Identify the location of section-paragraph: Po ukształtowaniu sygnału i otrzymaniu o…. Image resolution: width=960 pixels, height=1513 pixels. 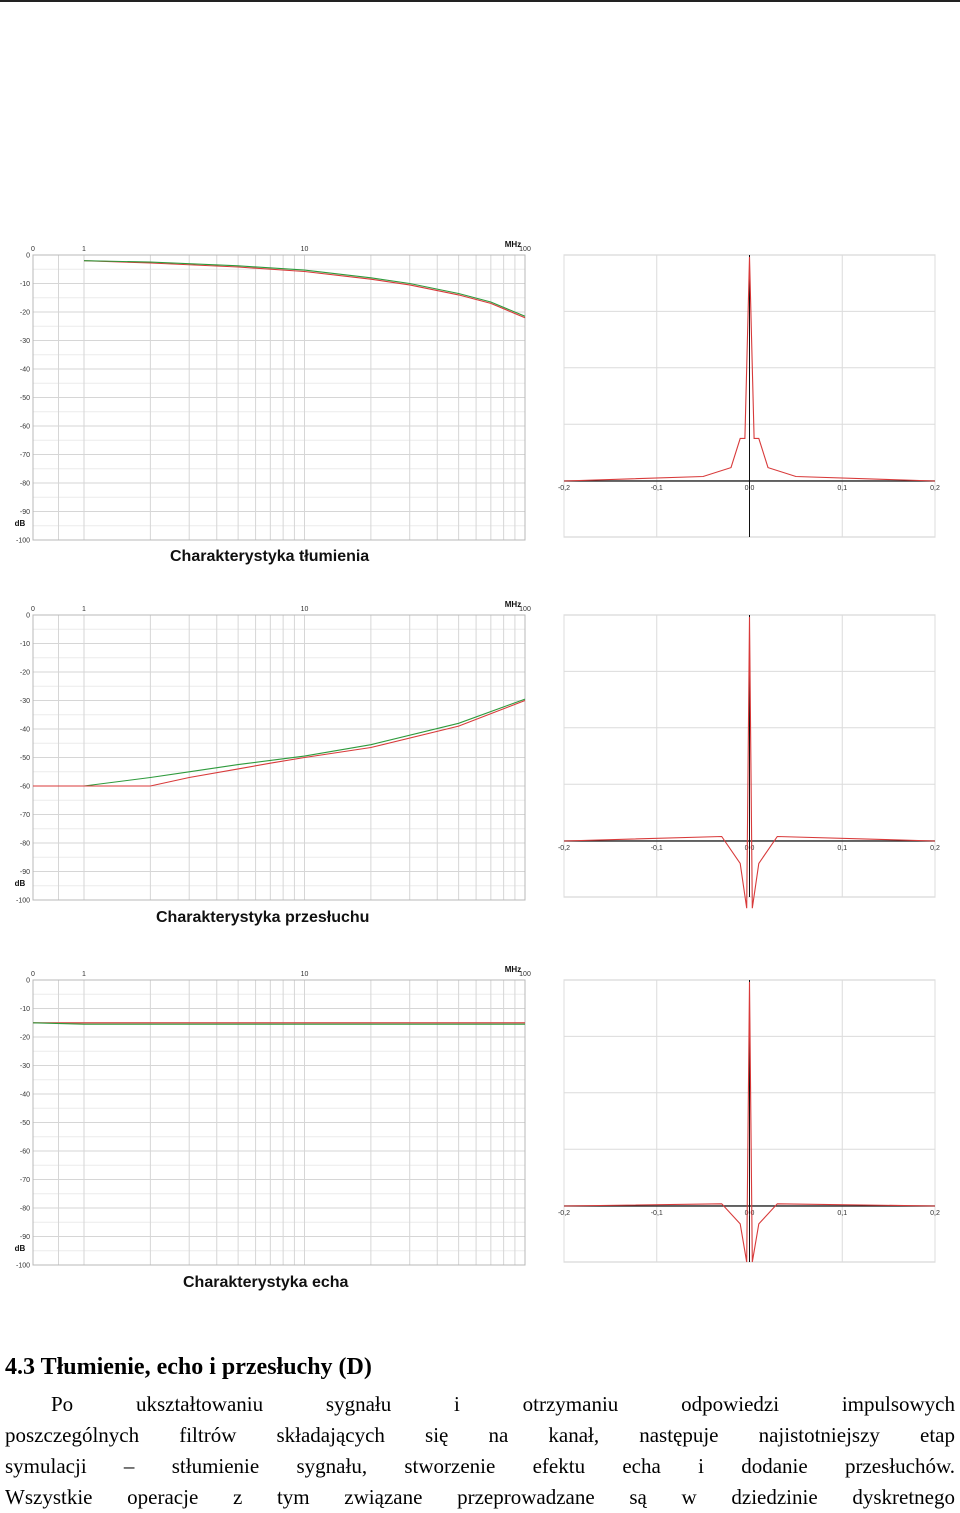
(480, 1451).